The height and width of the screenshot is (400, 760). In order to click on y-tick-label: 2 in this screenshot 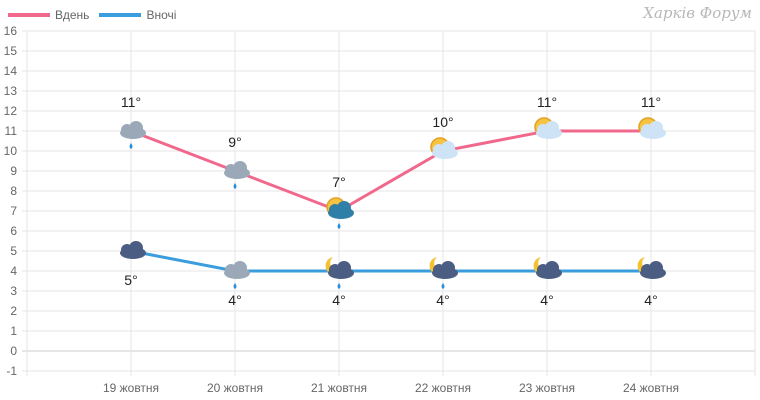, I will do `click(13, 311)`.